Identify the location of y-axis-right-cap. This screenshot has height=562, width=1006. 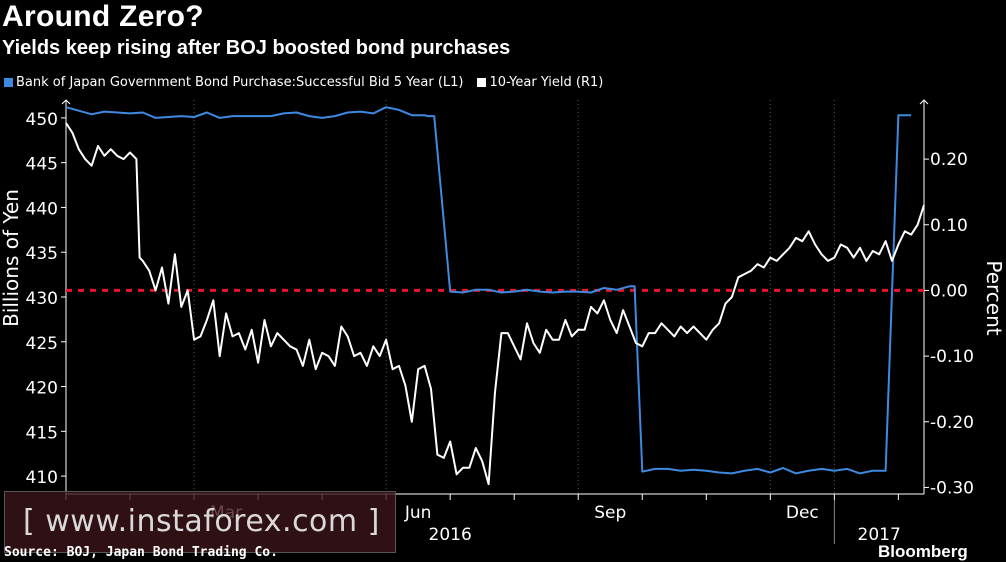
(924, 102).